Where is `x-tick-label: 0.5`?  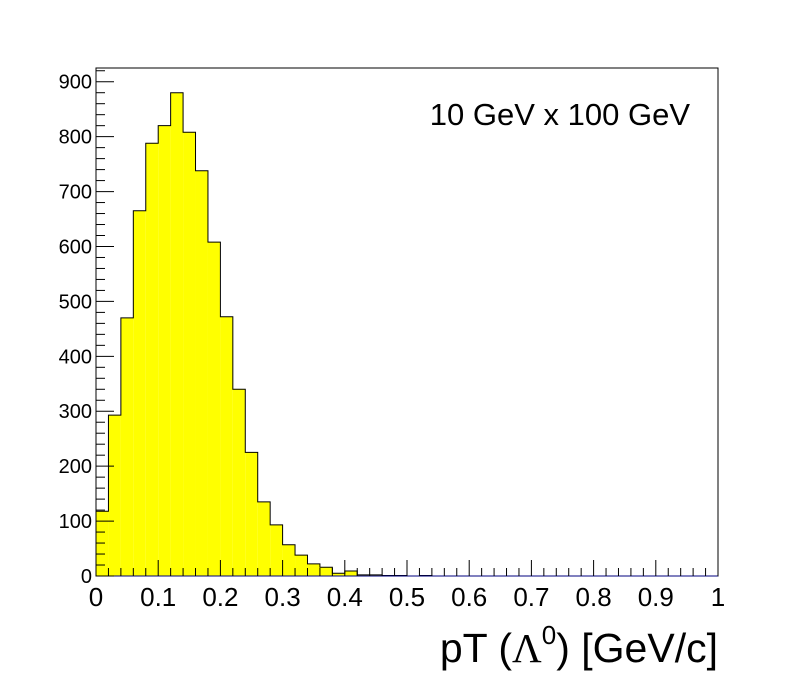 x-tick-label: 0.5 is located at coordinates (407, 597).